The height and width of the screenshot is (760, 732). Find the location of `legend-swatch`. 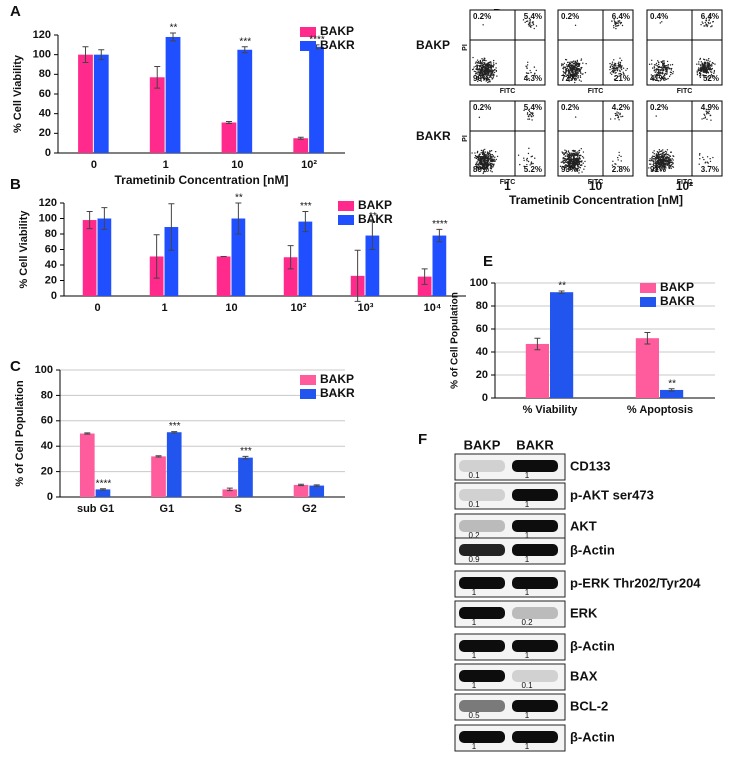

legend-swatch is located at coordinates (648, 302).